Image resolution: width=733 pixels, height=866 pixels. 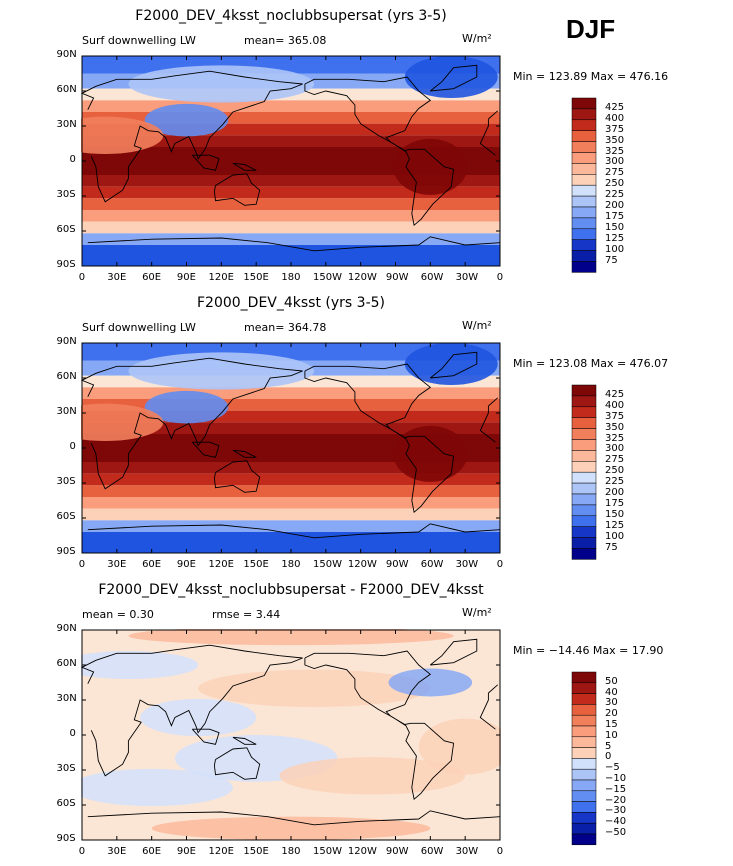 I want to click on colorbar-label: 100, so click(x=615, y=536).